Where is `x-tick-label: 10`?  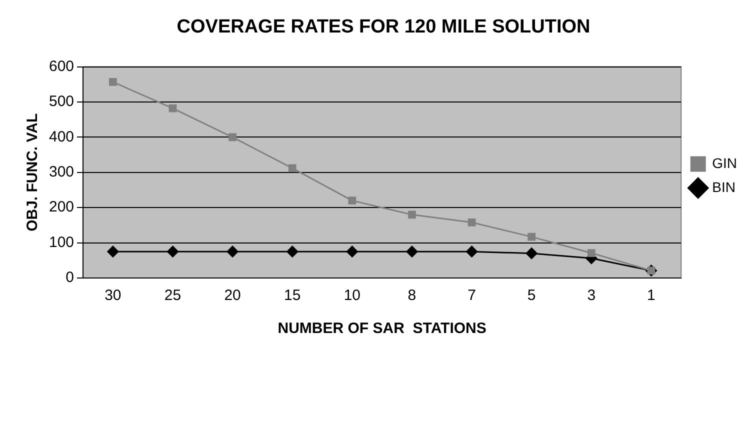
x-tick-label: 10 is located at coordinates (352, 295).